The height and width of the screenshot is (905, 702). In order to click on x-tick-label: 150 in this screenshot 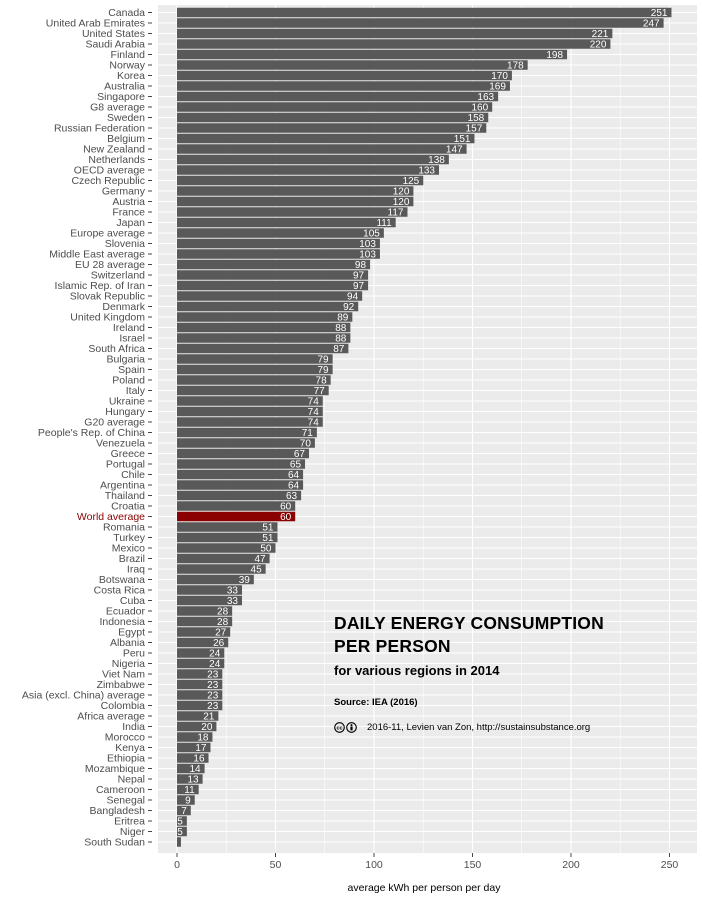, I will do `click(473, 865)`.